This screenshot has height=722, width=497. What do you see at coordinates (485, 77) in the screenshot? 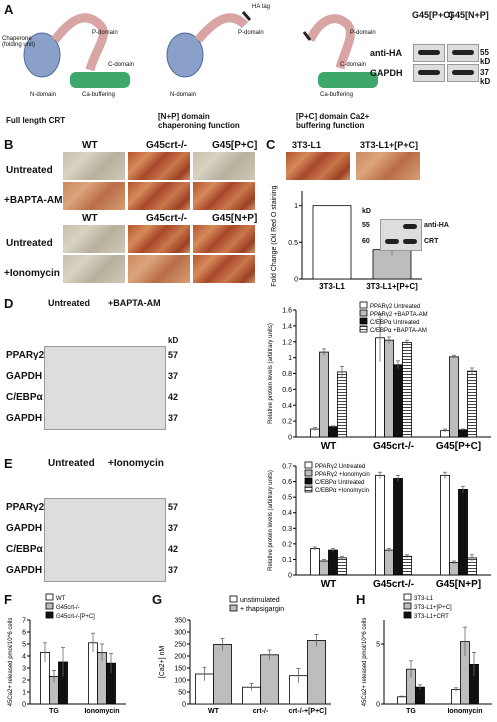
I see `blot-a-kd-37: 37 kD` at bounding box center [485, 77].